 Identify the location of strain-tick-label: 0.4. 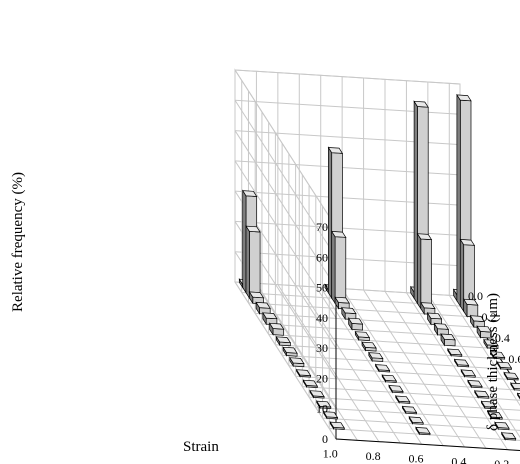
(458, 459).